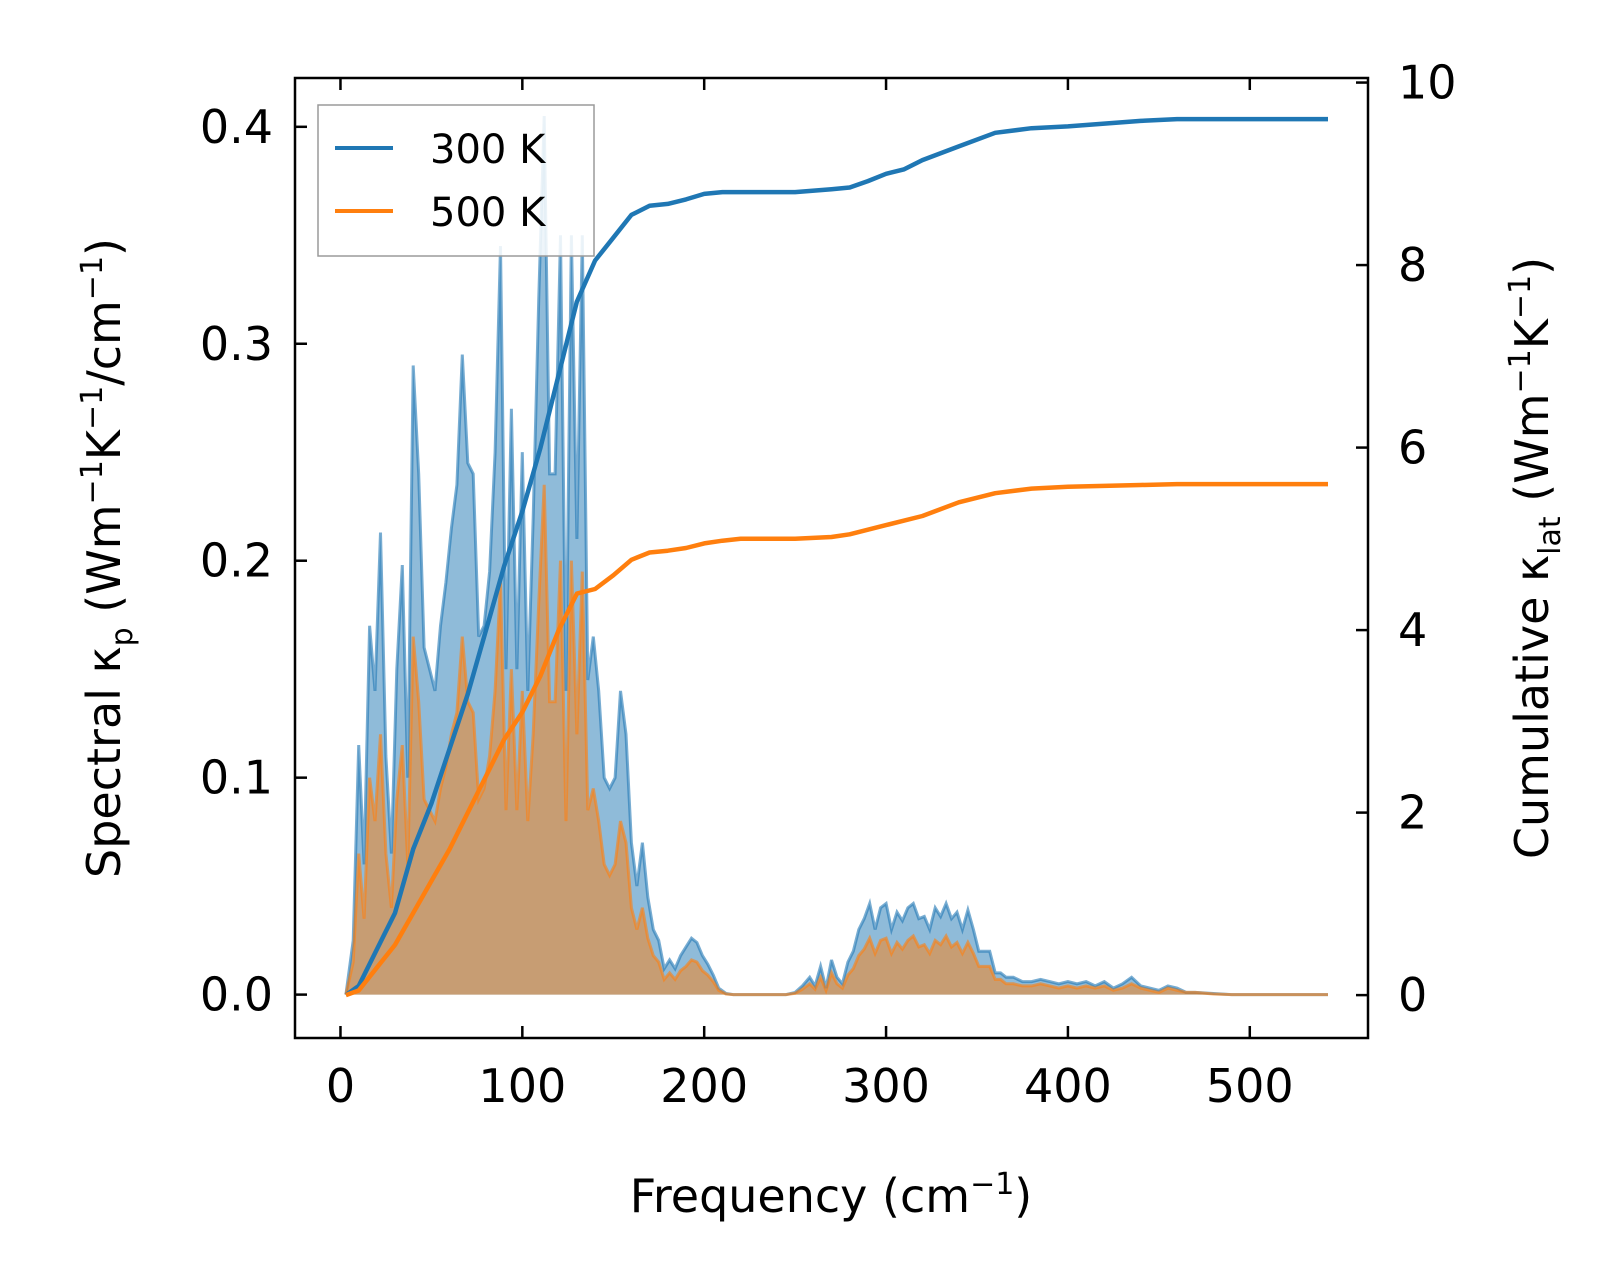 This screenshot has width=1623, height=1283. What do you see at coordinates (236, 127) in the screenshot?
I see `y-left-tick-label: 0.4` at bounding box center [236, 127].